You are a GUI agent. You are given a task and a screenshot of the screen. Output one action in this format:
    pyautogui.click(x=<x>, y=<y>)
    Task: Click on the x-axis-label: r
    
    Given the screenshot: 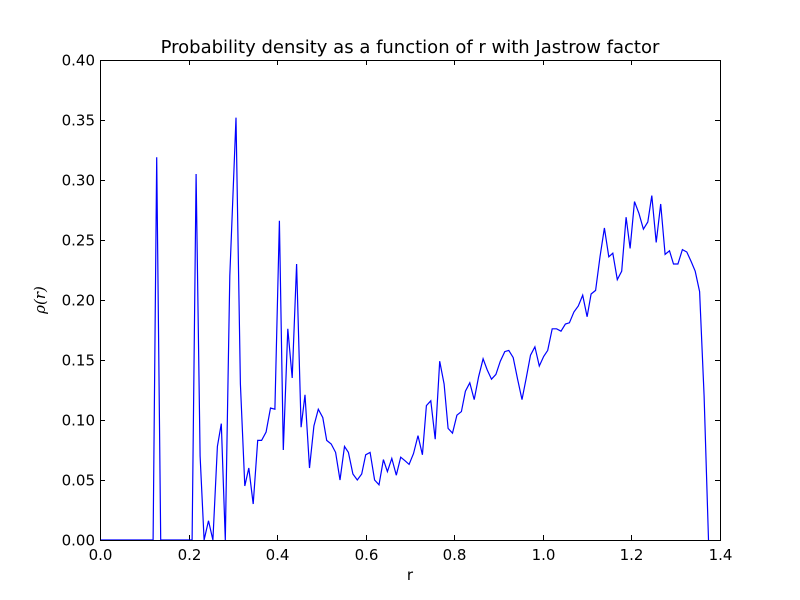 What is the action you would take?
    pyautogui.click(x=410, y=575)
    